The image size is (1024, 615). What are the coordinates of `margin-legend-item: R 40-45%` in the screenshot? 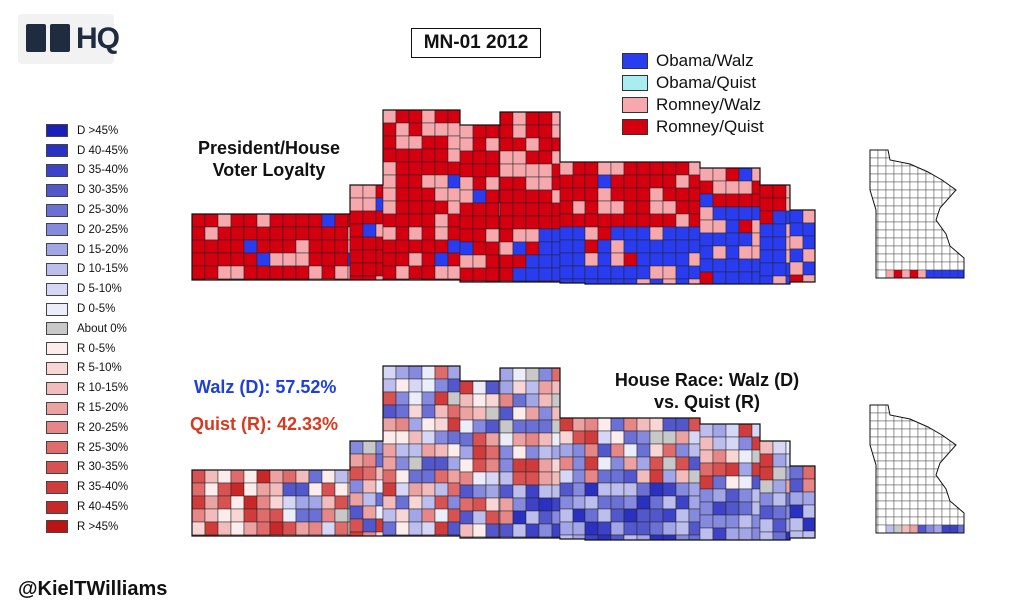 It's located at (87, 507).